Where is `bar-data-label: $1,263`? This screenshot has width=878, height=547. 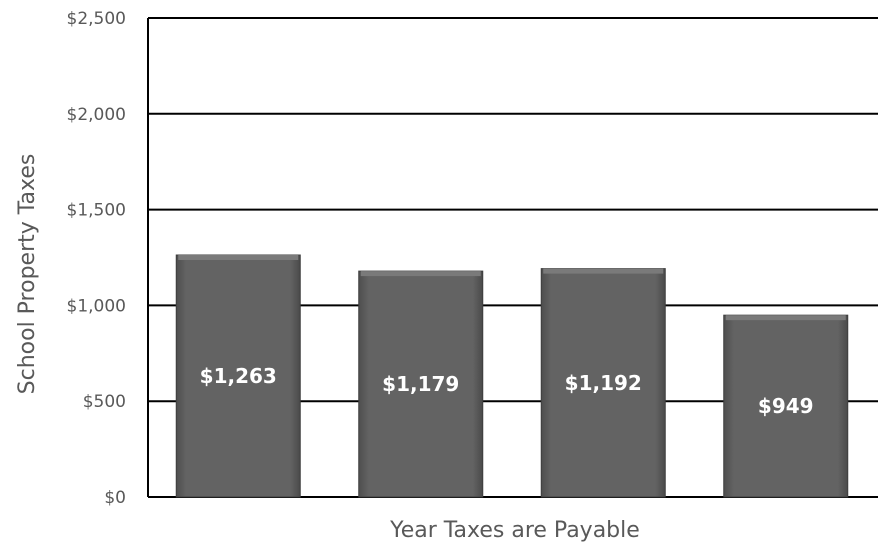 bar-data-label: $1,263 is located at coordinates (238, 376).